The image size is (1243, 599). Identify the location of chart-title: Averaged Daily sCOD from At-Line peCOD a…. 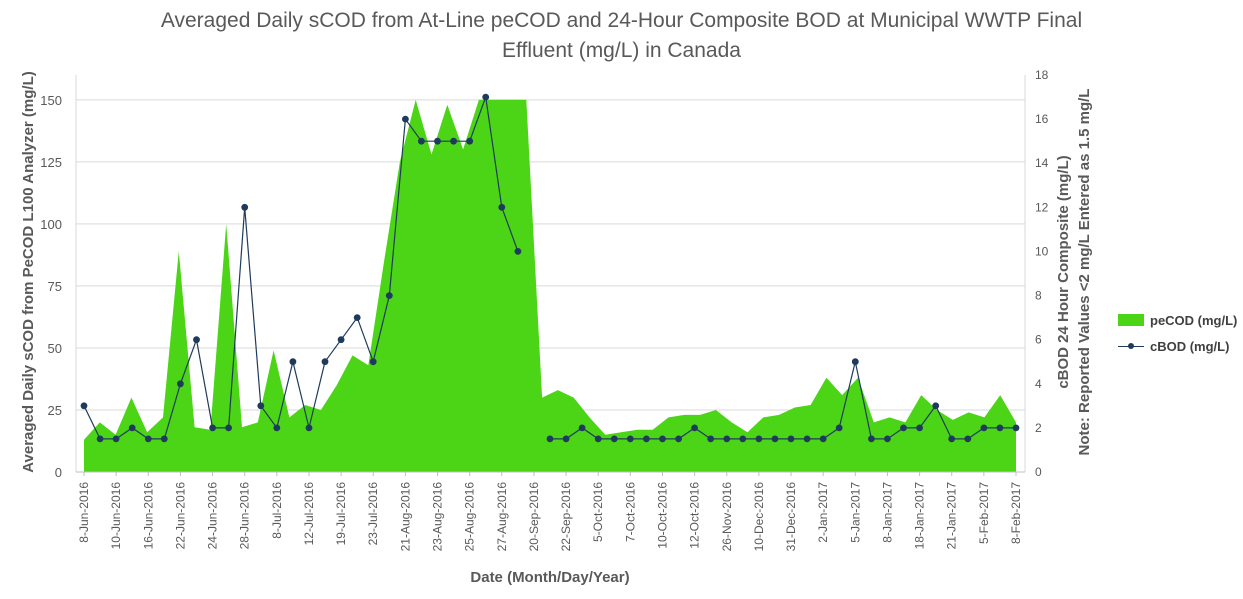
(621, 36).